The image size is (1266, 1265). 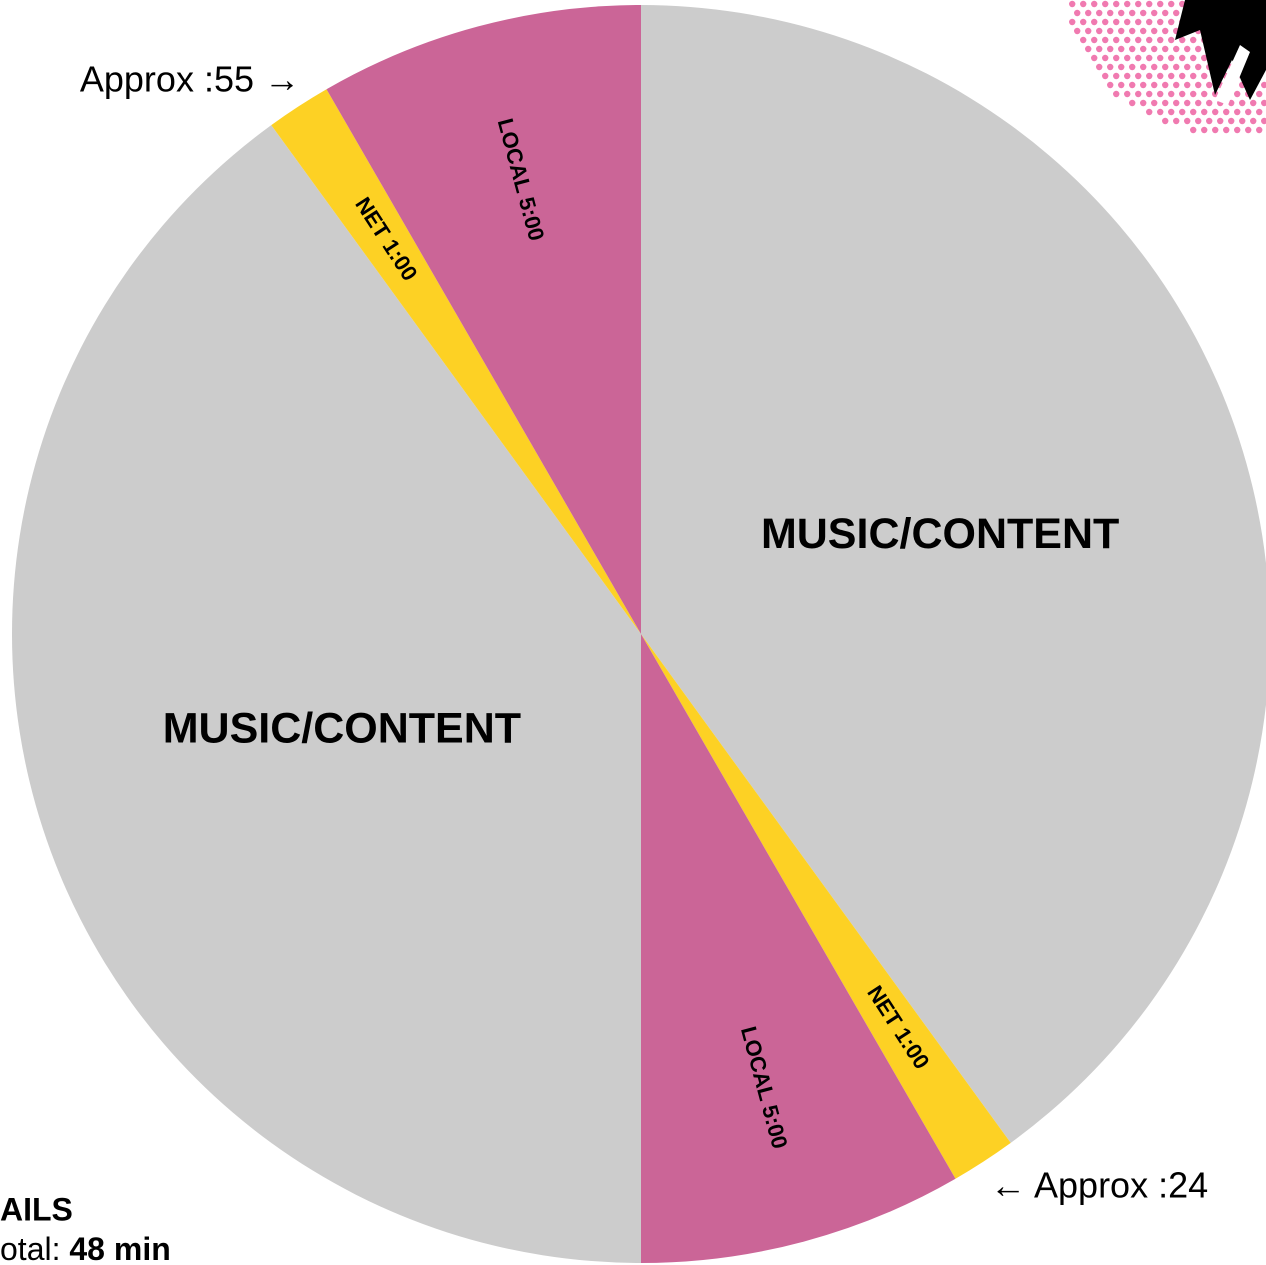 What do you see at coordinates (30, 1248) in the screenshot?
I see `total-label: otal:` at bounding box center [30, 1248].